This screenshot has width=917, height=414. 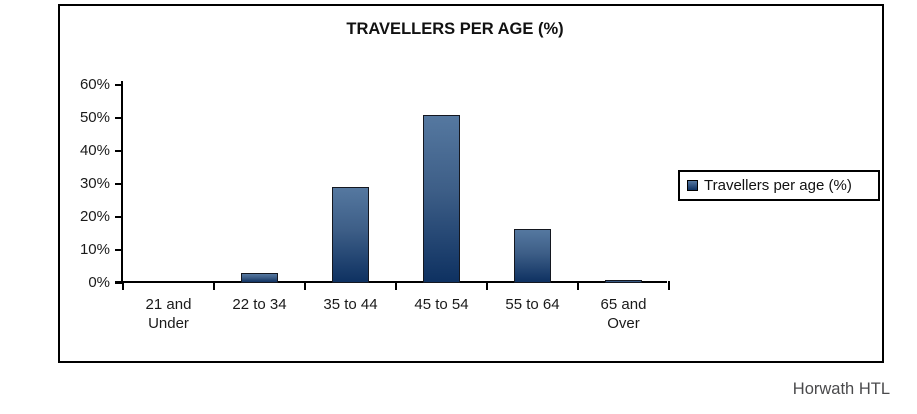 What do you see at coordinates (94, 150) in the screenshot?
I see `y-axis-tick-label: 40%` at bounding box center [94, 150].